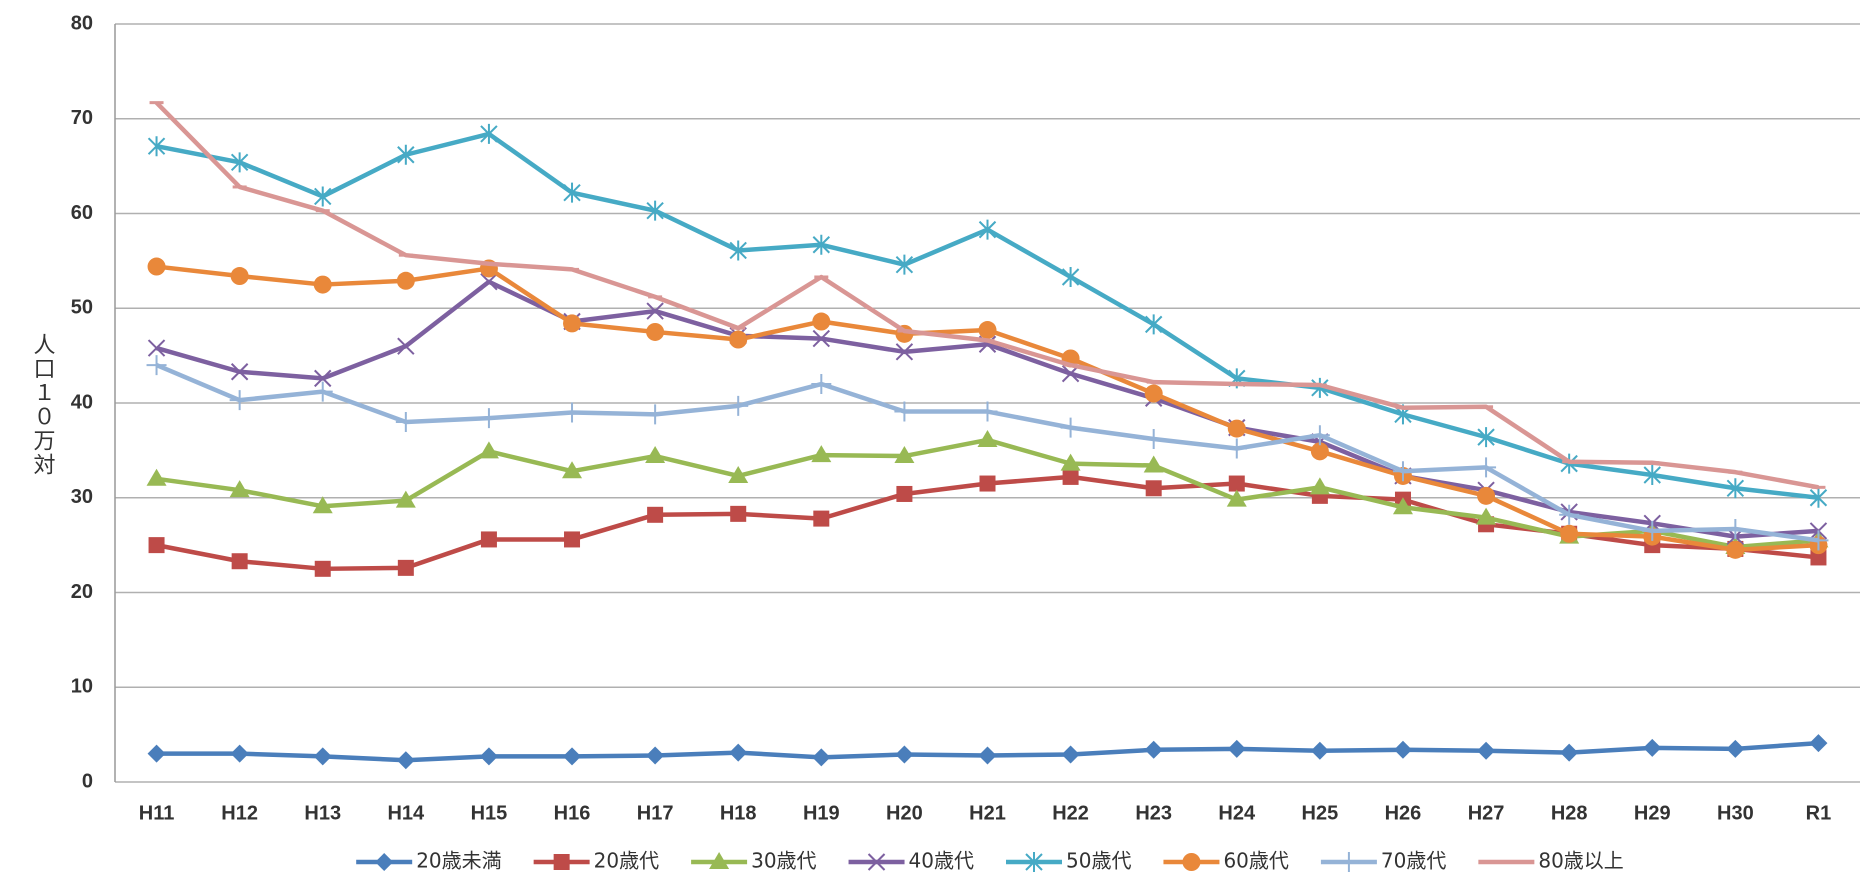 The image size is (1860, 878). Describe the element at coordinates (1735, 813) in the screenshot. I see `x-tick-label: H30` at that location.